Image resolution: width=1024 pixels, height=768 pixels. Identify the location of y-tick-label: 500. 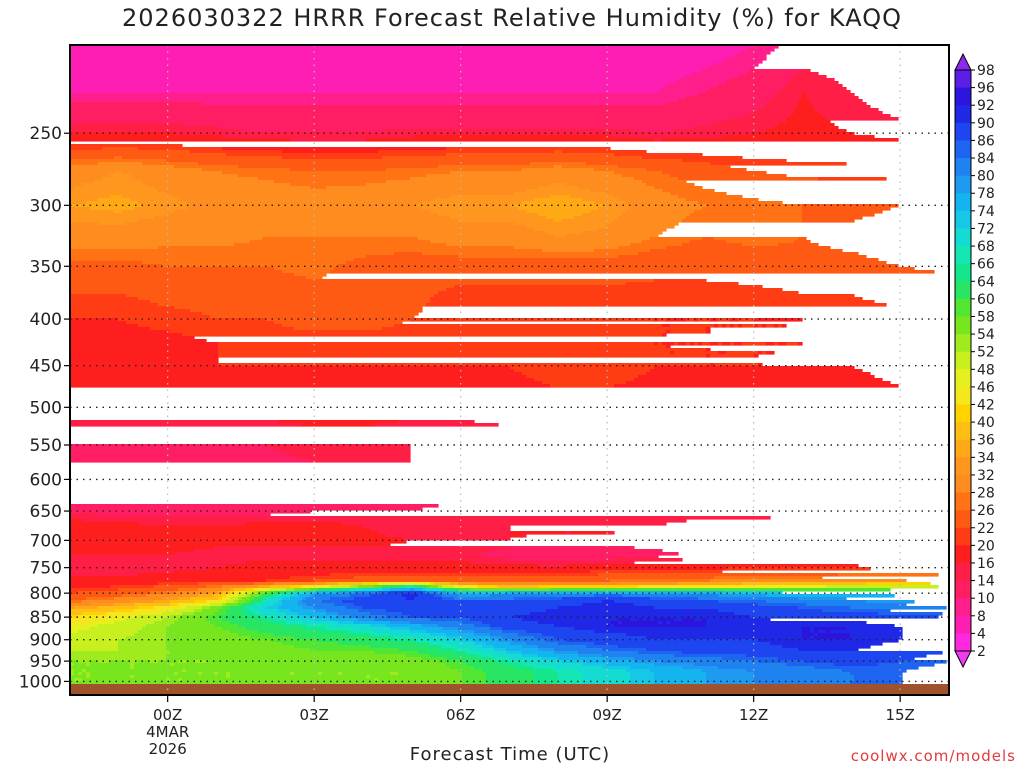
(46, 408).